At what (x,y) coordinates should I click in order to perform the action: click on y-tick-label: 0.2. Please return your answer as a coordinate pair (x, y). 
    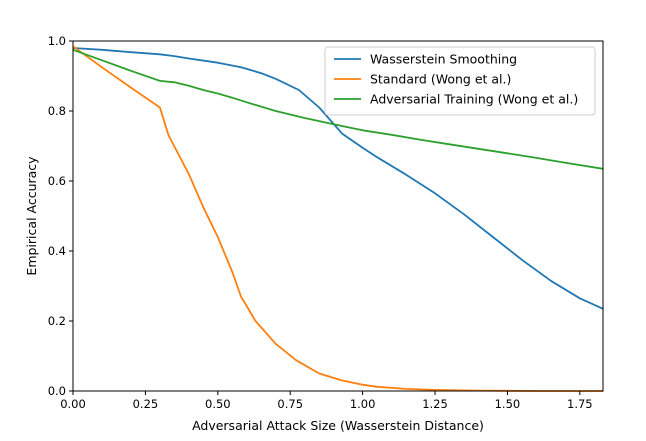
    Looking at the image, I should click on (57, 321).